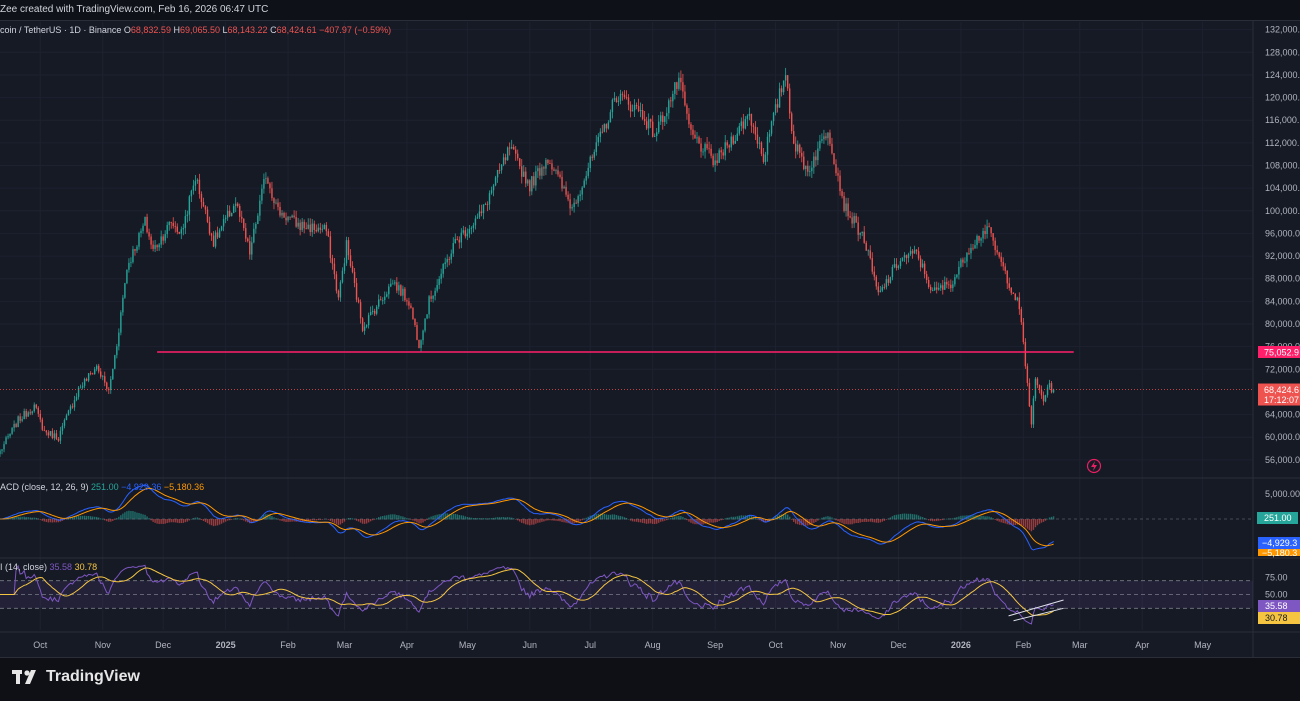 Image resolution: width=1300 pixels, height=701 pixels. I want to click on macd-histogram-label: 251.00, so click(1278, 518).